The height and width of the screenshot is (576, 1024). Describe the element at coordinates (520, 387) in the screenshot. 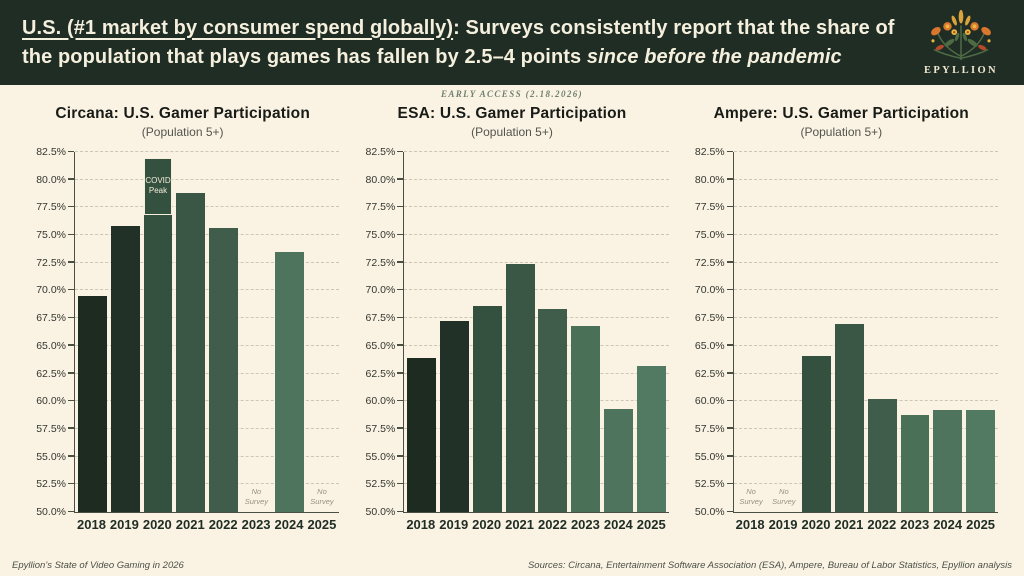

I see `bar-2021` at that location.